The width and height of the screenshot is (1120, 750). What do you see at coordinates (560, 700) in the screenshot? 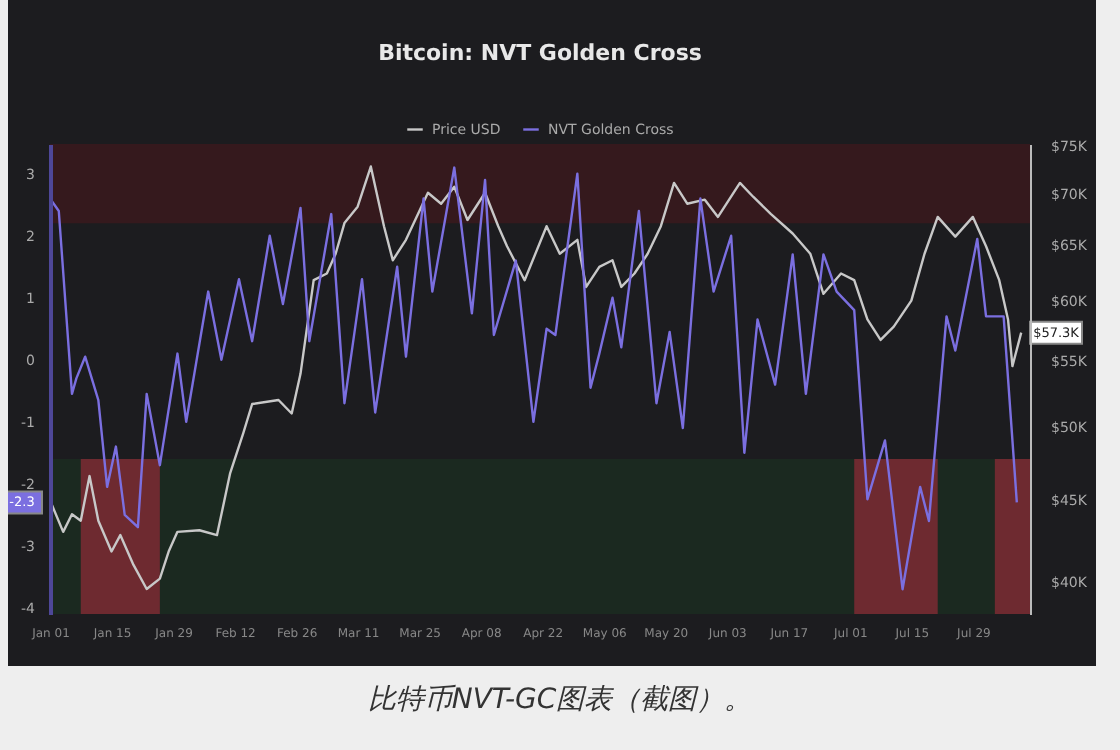
I see `text: 比特币NVT-GC图表（截图）。` at bounding box center [560, 700].